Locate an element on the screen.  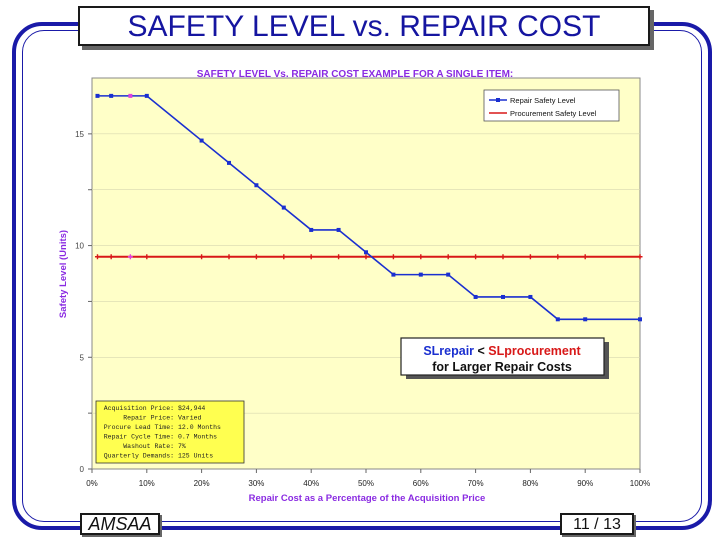
parameter-value: 12.0 Months is located at coordinates (199, 427).